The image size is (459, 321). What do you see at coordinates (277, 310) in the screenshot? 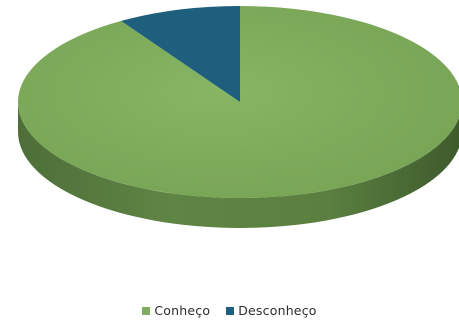
I see `legend-label-desconheco: Desconheço` at bounding box center [277, 310].